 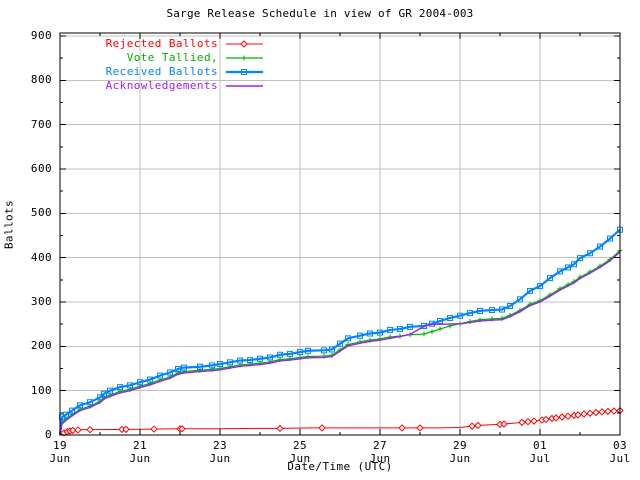 I want to click on x-tick-label: 25, so click(x=300, y=445).